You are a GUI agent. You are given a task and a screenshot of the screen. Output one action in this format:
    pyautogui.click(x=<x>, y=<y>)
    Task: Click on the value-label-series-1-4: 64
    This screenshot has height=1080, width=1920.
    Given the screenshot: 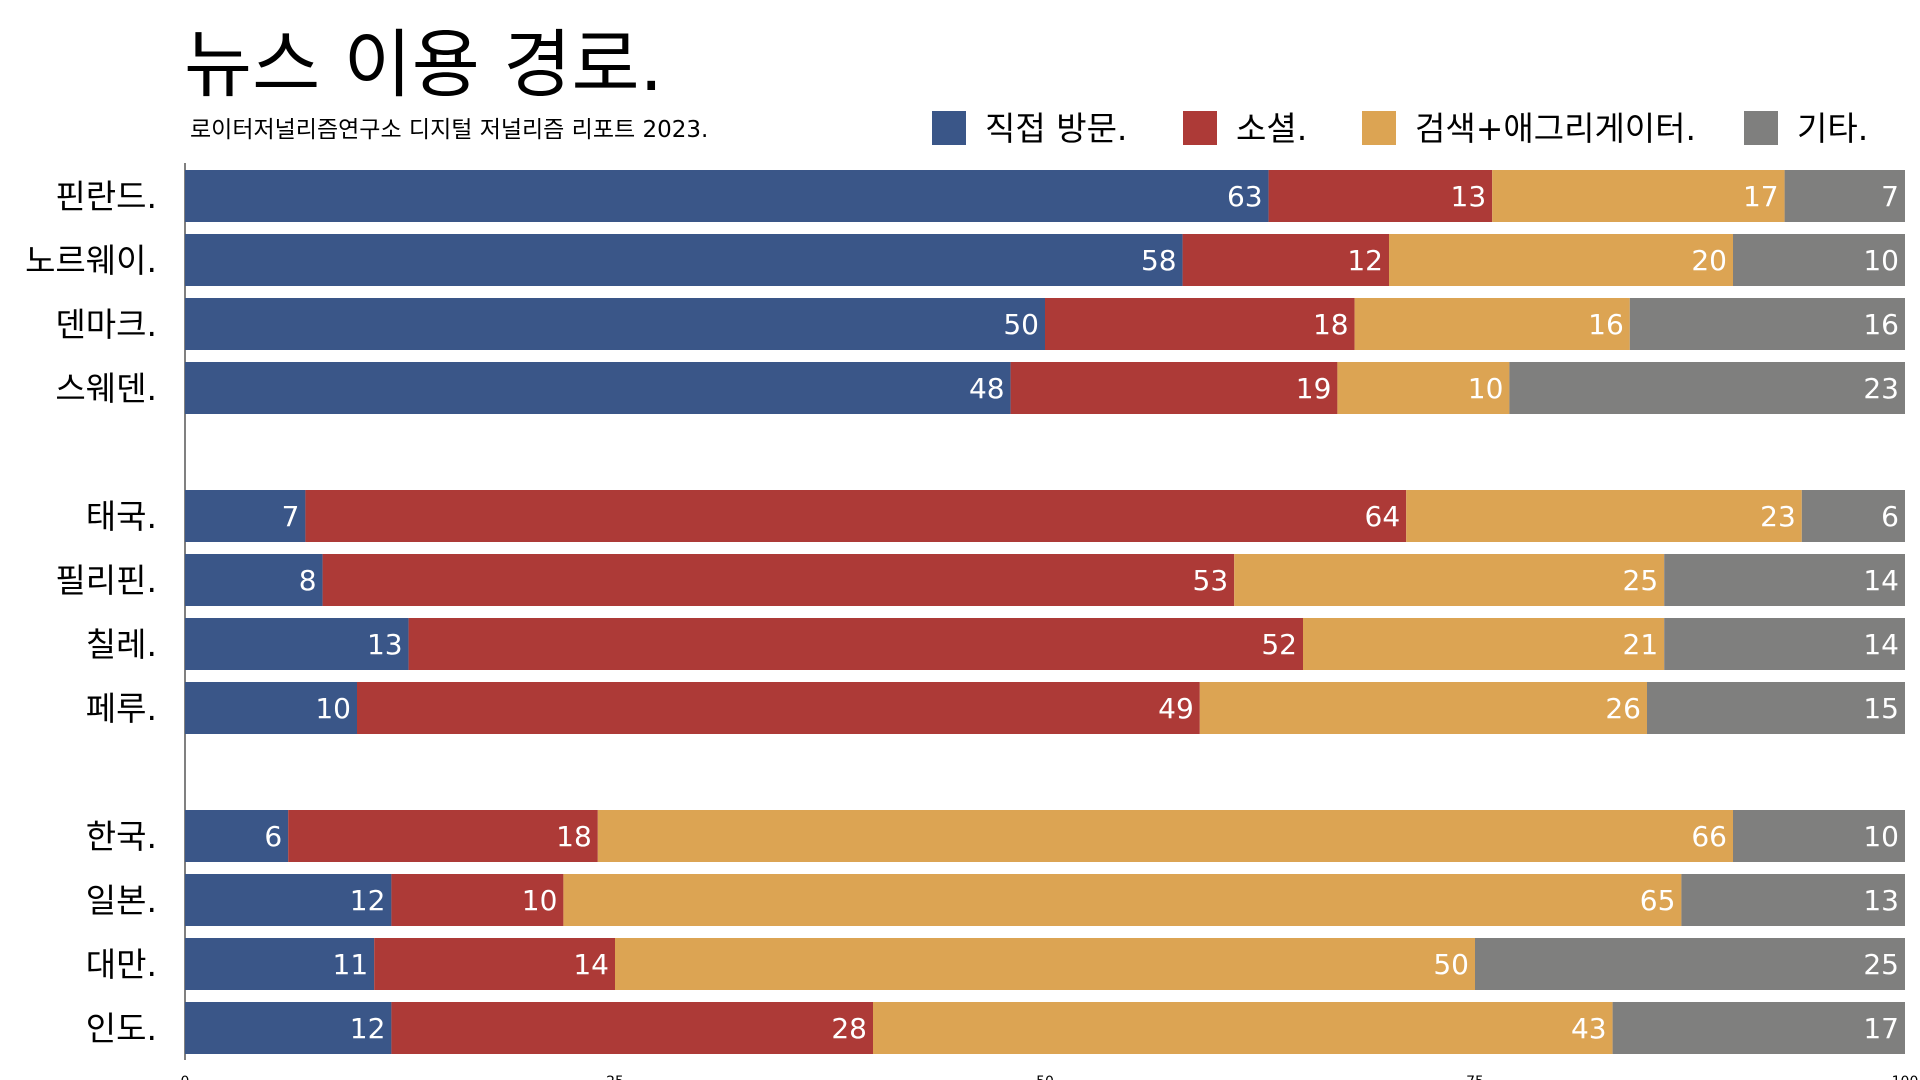 What is the action you would take?
    pyautogui.click(x=1383, y=516)
    